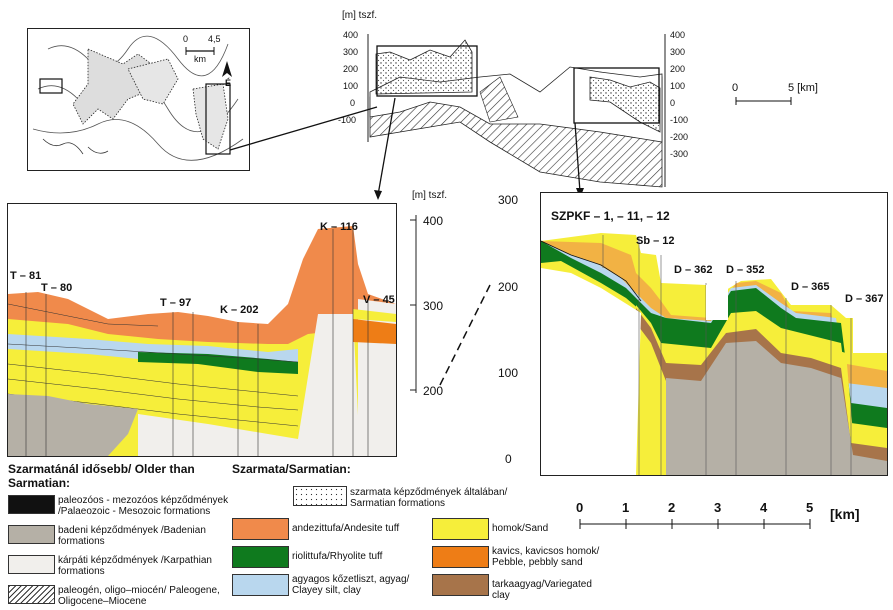 The height and width of the screenshot is (610, 893). Describe the element at coordinates (673, 103) in the screenshot. I see `top-right-tick: 0` at that location.